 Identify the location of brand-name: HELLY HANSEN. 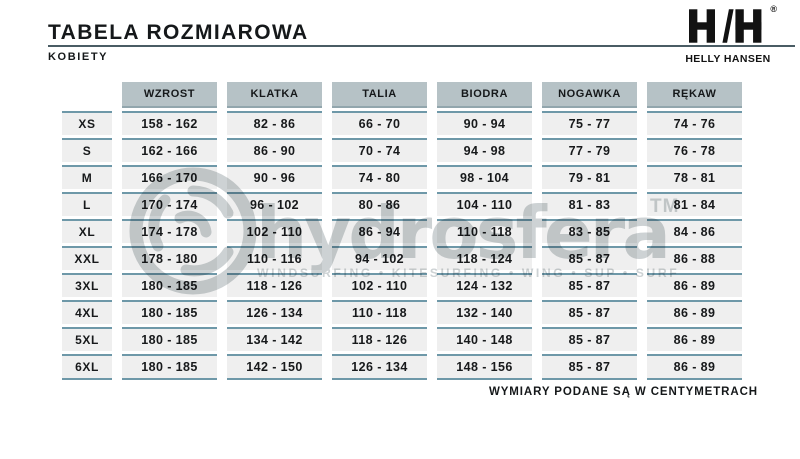
(728, 59).